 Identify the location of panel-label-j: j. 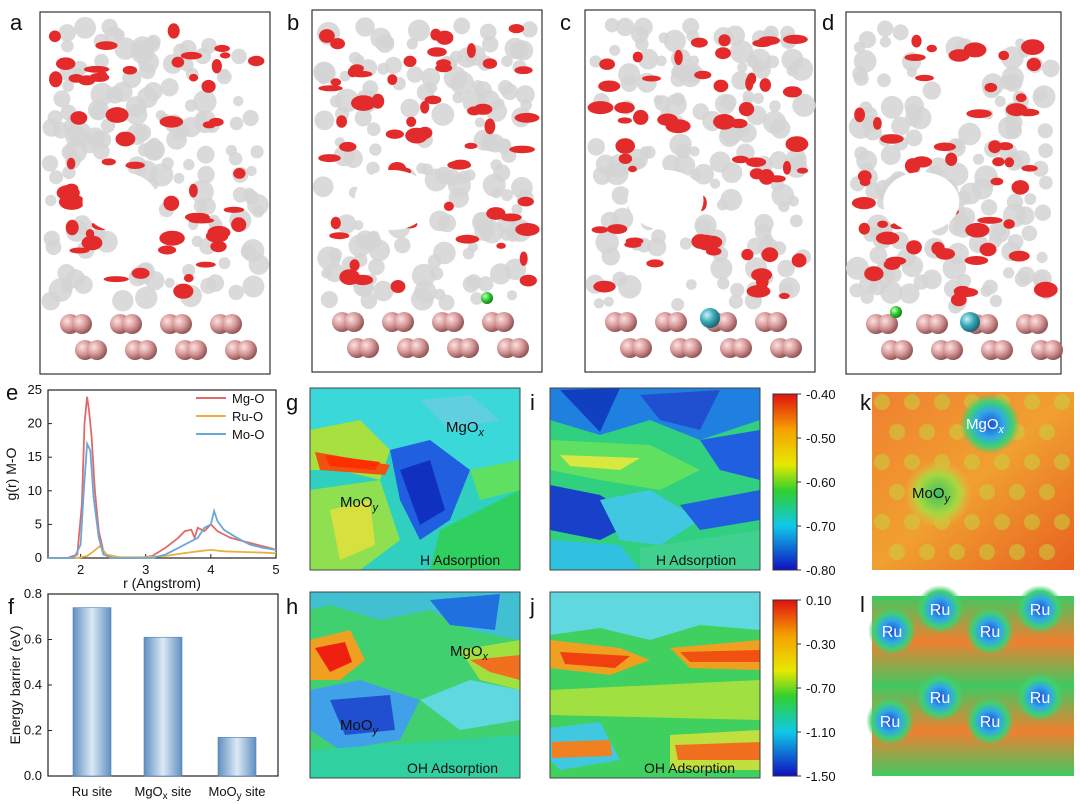
(532, 606).